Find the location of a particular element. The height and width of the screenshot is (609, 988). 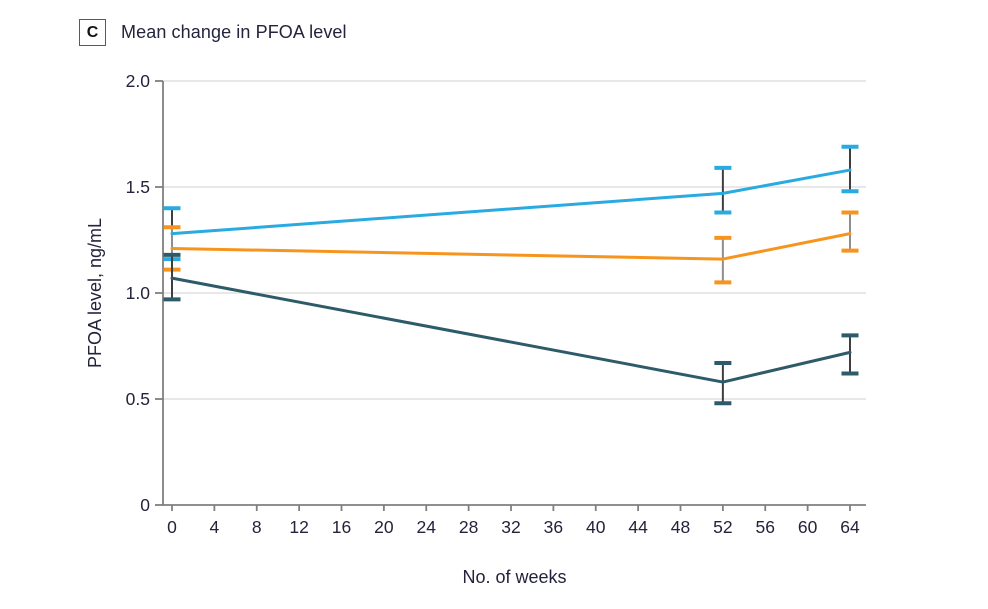

x-tick-label: 0 is located at coordinates (172, 527).